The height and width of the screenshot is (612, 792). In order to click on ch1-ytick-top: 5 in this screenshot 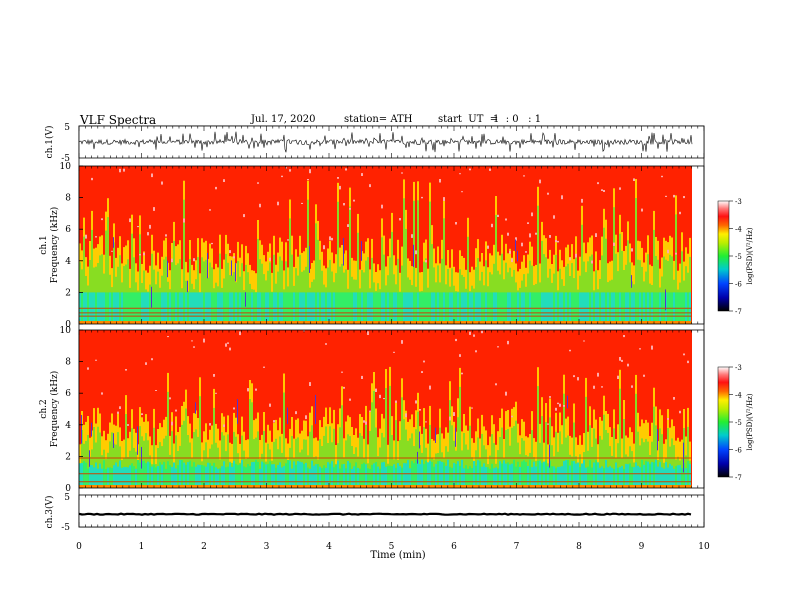, I will do `click(67, 128)`.